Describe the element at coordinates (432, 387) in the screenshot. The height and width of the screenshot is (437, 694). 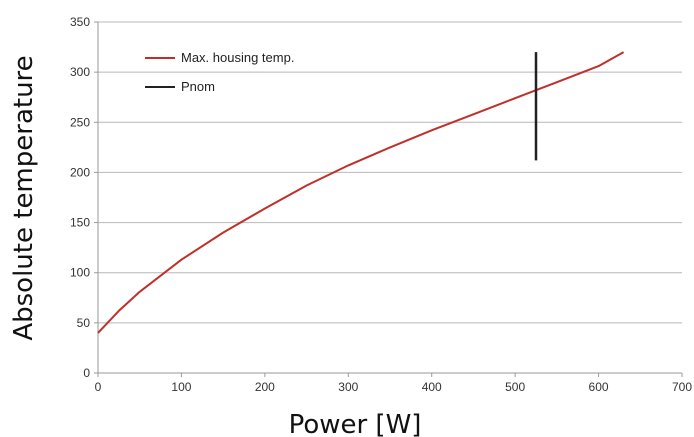
I see `x-tick-label: 400` at that location.